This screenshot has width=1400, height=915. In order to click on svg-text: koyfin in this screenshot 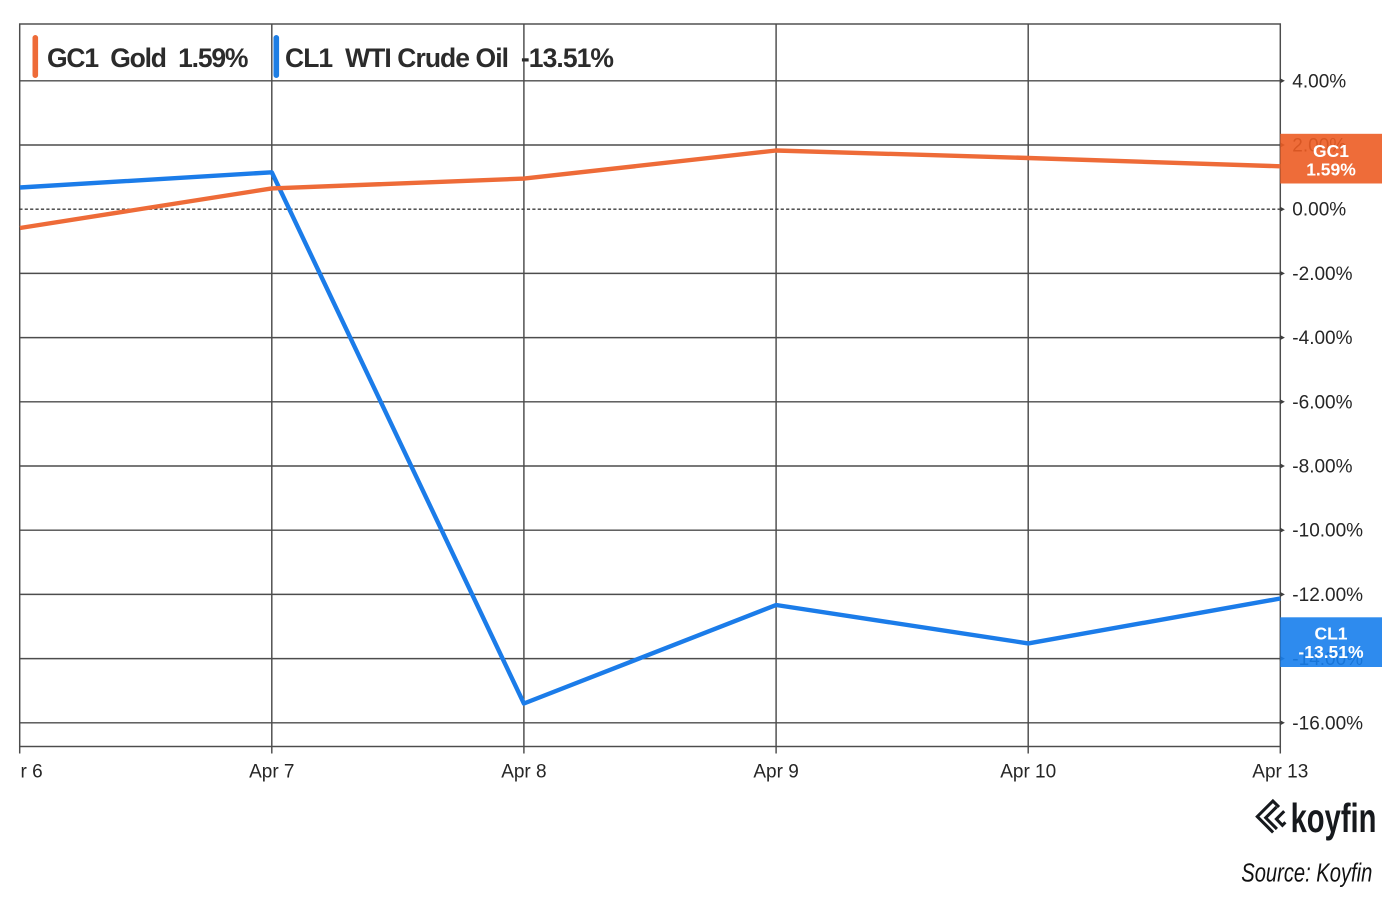, I will do `click(1334, 818)`.